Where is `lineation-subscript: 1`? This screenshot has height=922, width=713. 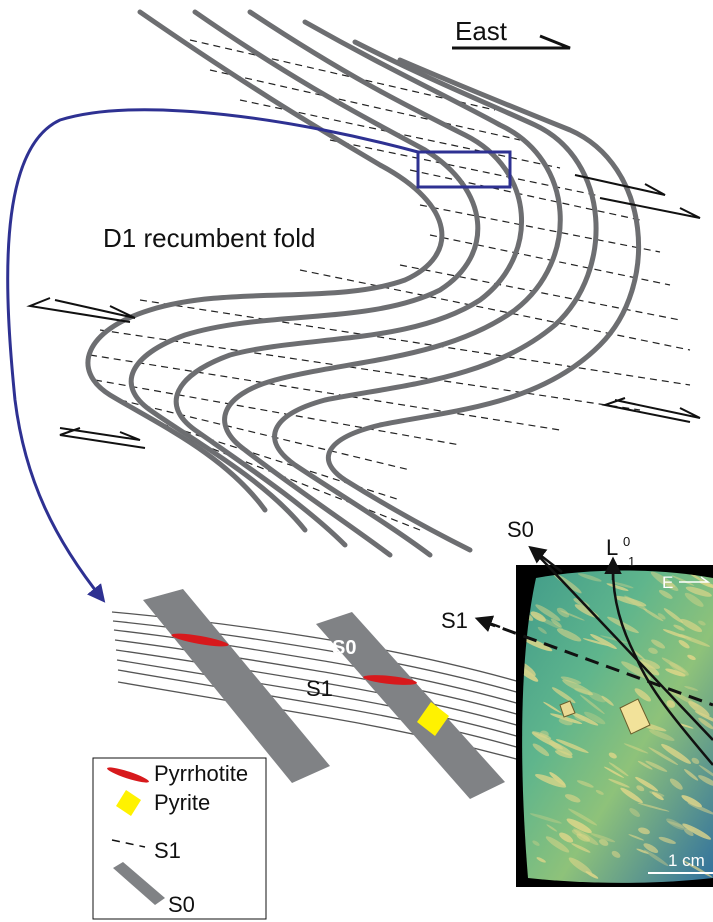 lineation-subscript: 1 is located at coordinates (631, 561).